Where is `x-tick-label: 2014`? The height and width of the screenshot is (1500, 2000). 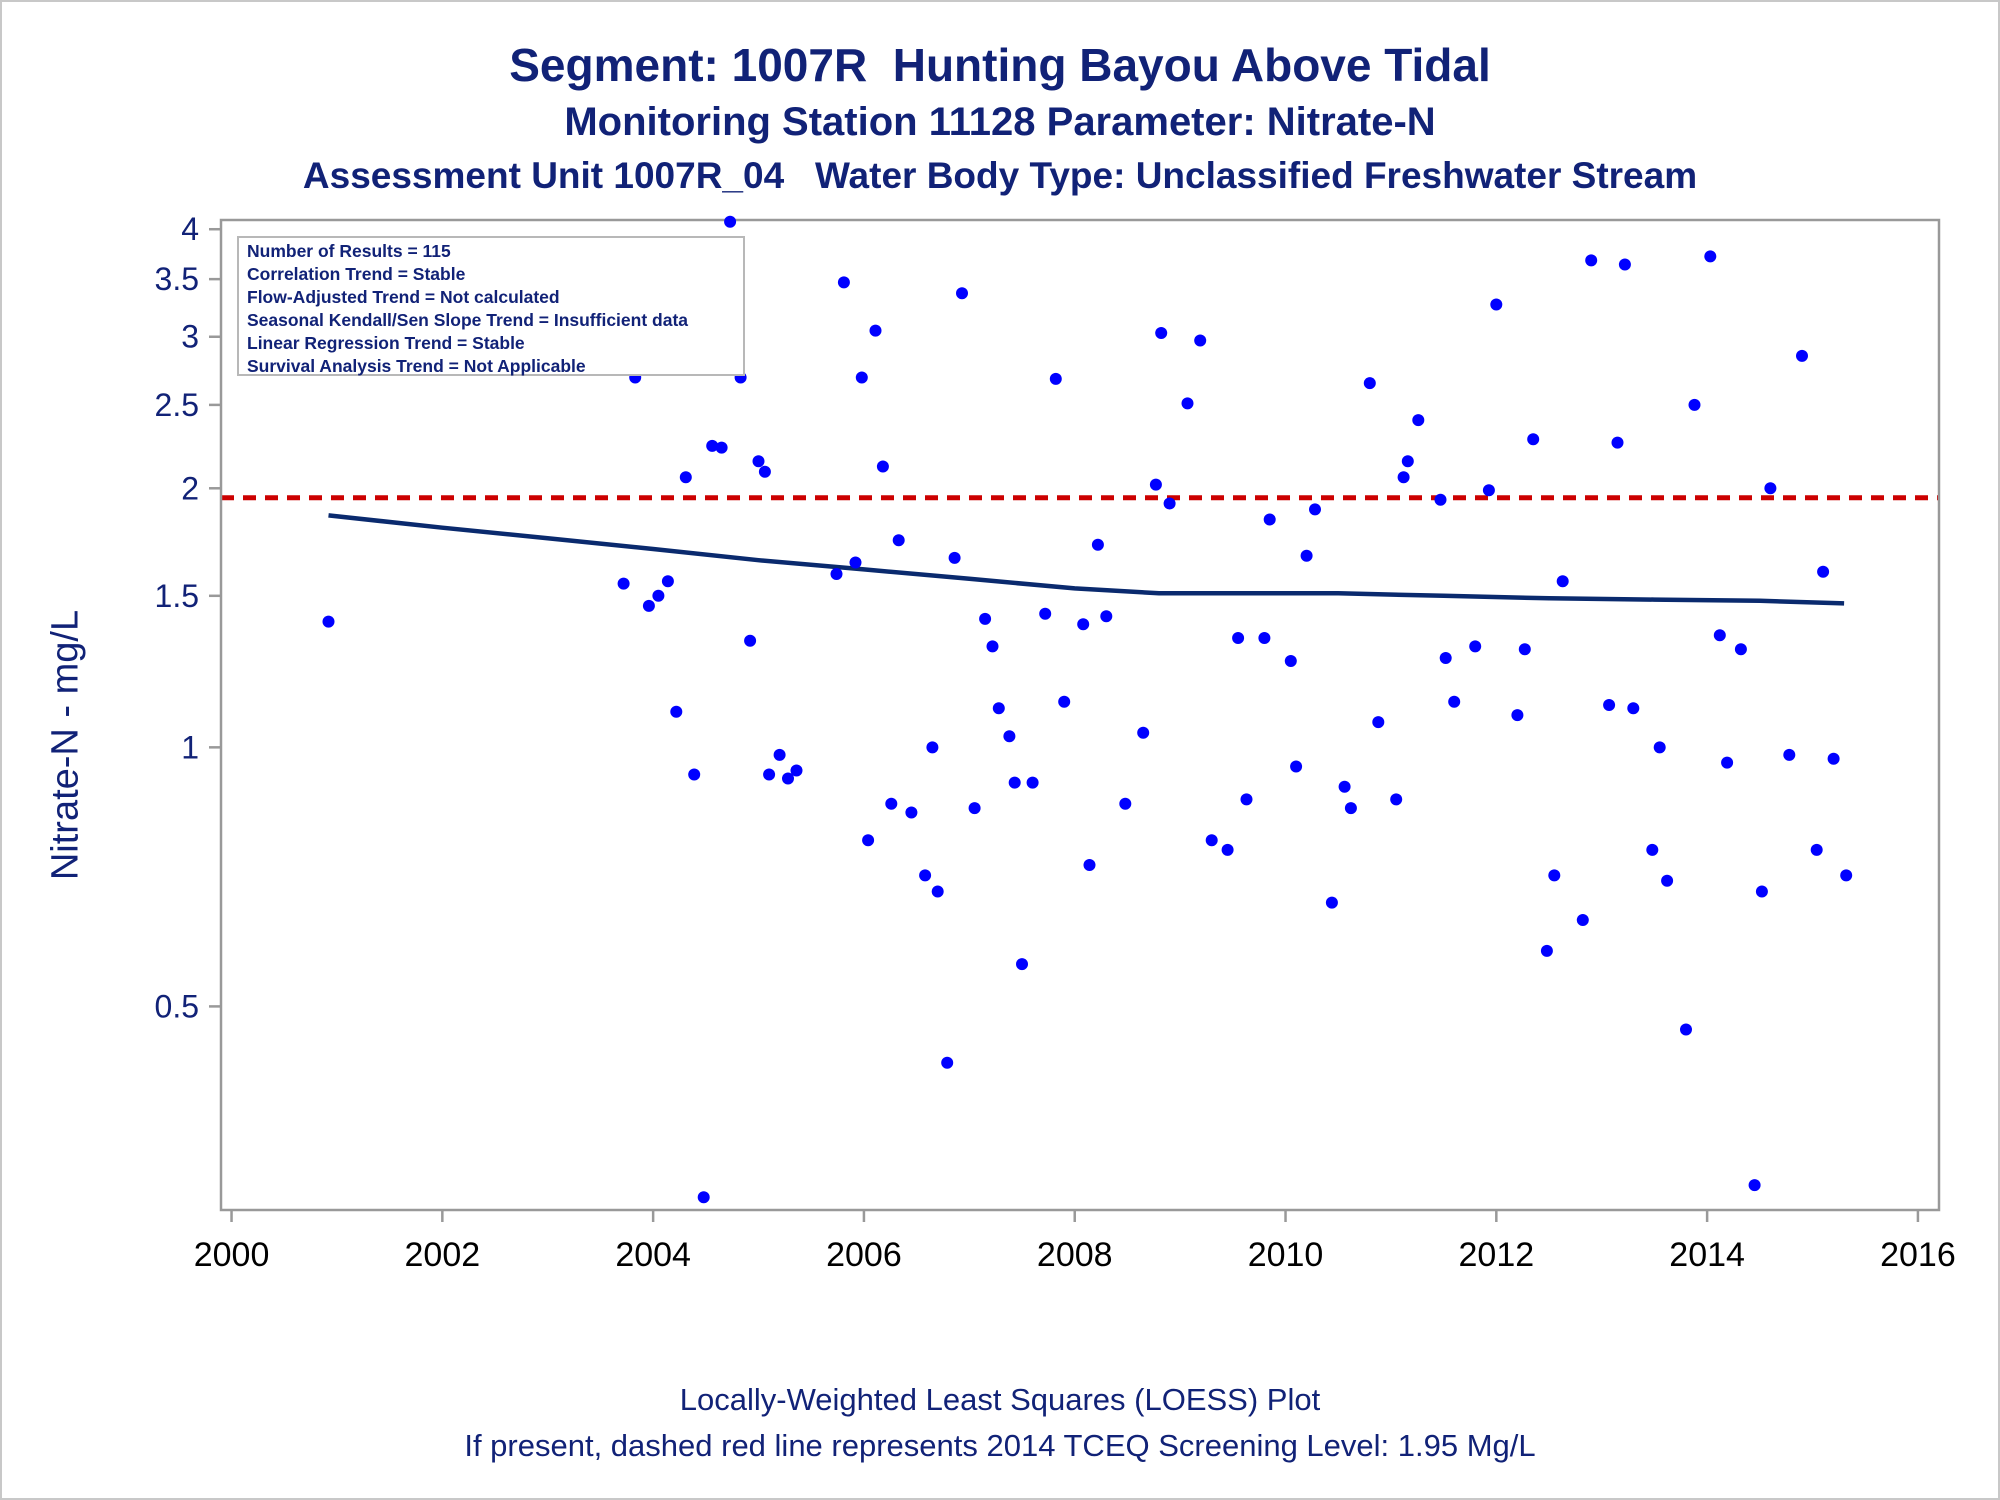
x-tick-label: 2014 is located at coordinates (1707, 1255).